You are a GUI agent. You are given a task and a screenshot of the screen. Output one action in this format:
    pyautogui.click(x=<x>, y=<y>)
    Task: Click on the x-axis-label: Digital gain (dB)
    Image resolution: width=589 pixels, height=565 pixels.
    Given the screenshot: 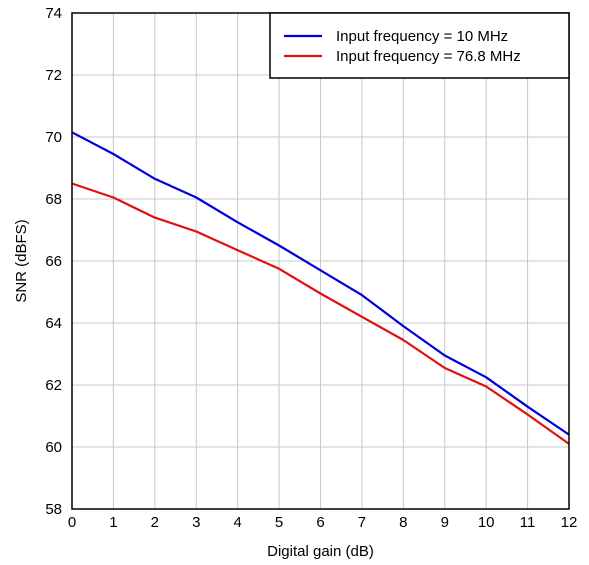 What is the action you would take?
    pyautogui.click(x=320, y=551)
    